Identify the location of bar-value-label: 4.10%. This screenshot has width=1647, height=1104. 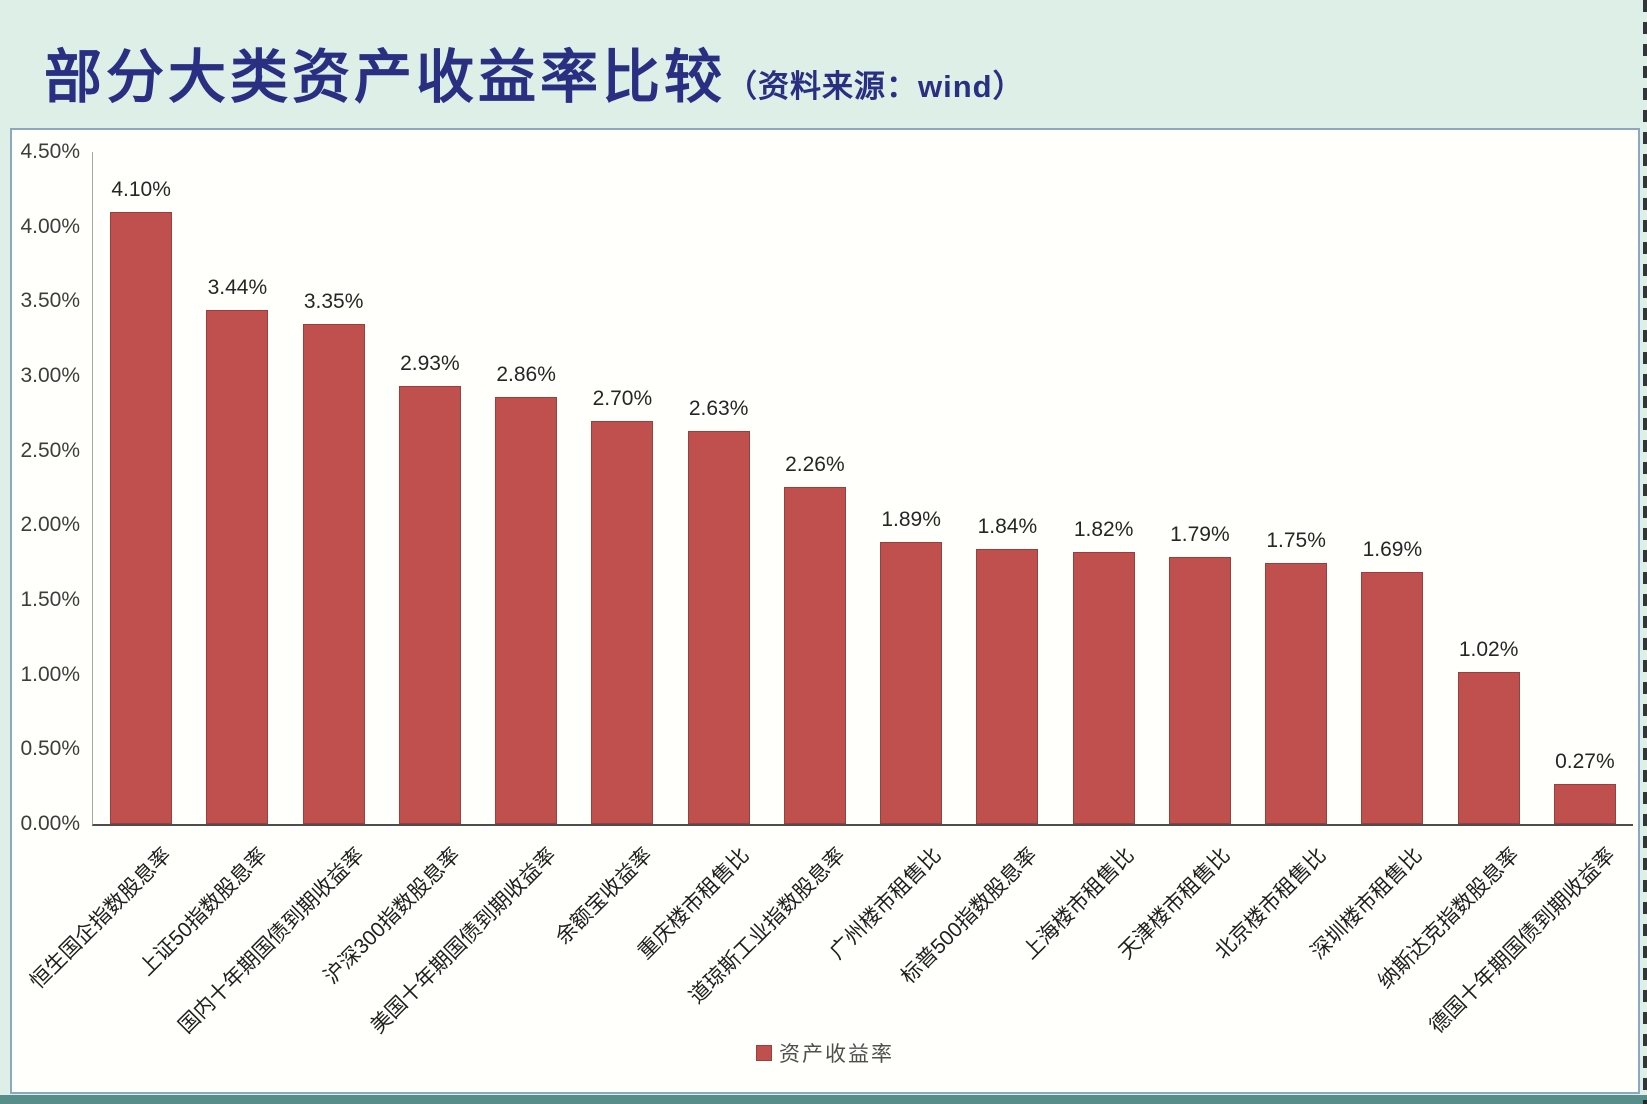
(141, 189).